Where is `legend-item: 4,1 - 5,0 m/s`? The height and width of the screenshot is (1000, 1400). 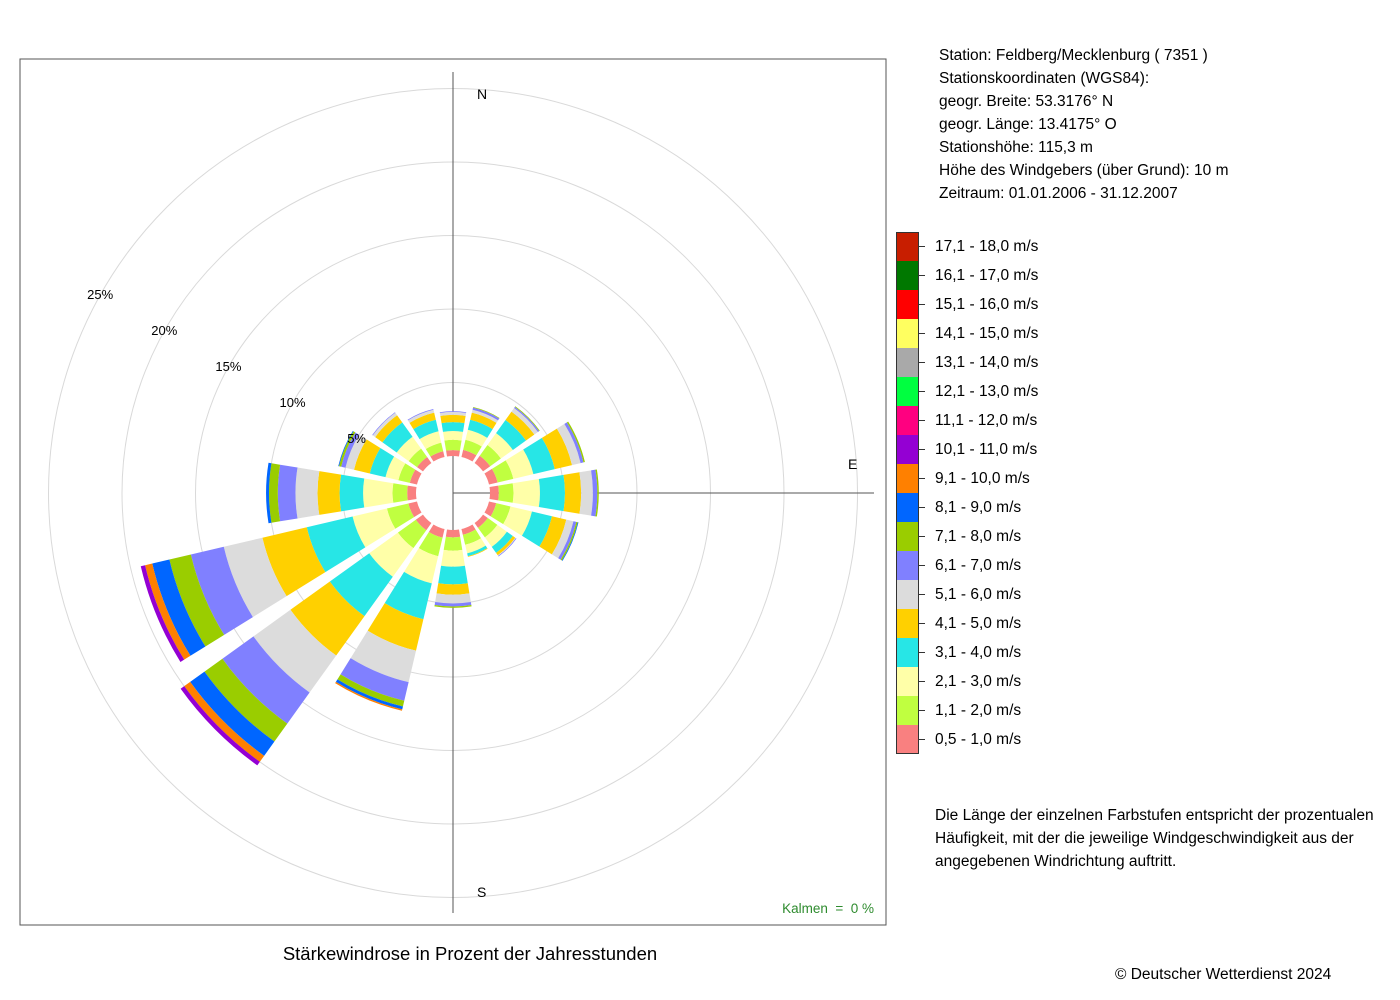
legend-item: 4,1 - 5,0 m/s is located at coordinates (1136, 623).